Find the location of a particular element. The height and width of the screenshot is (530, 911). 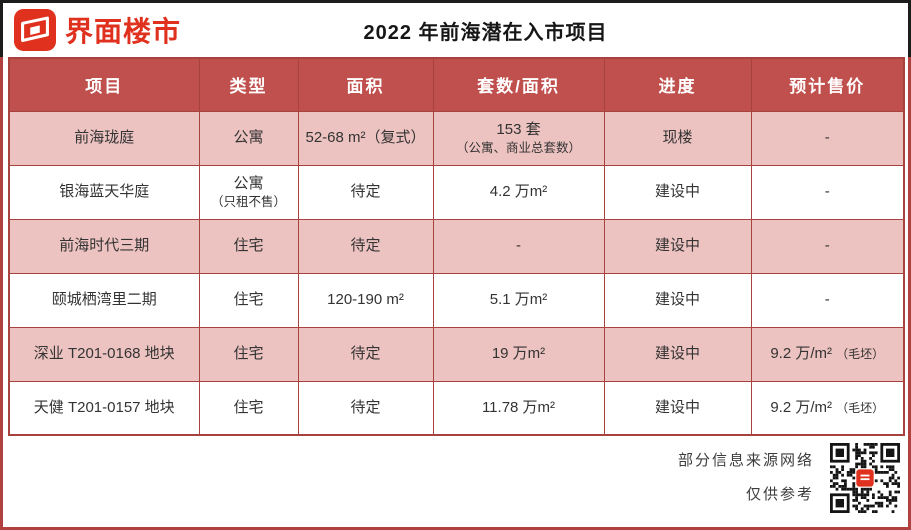

column-header: 预计售价 is located at coordinates (827, 84).